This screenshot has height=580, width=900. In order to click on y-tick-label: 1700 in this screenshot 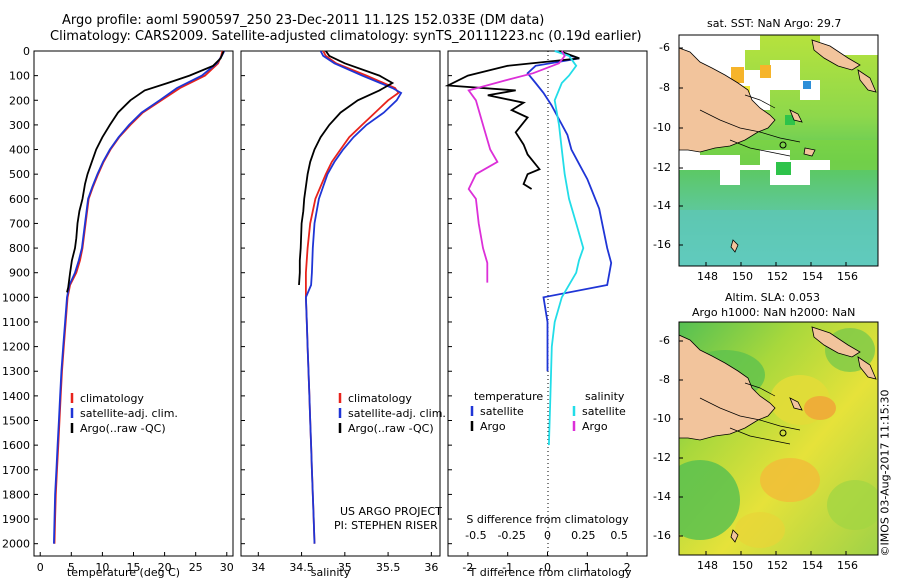, I will do `click(16, 470)`.